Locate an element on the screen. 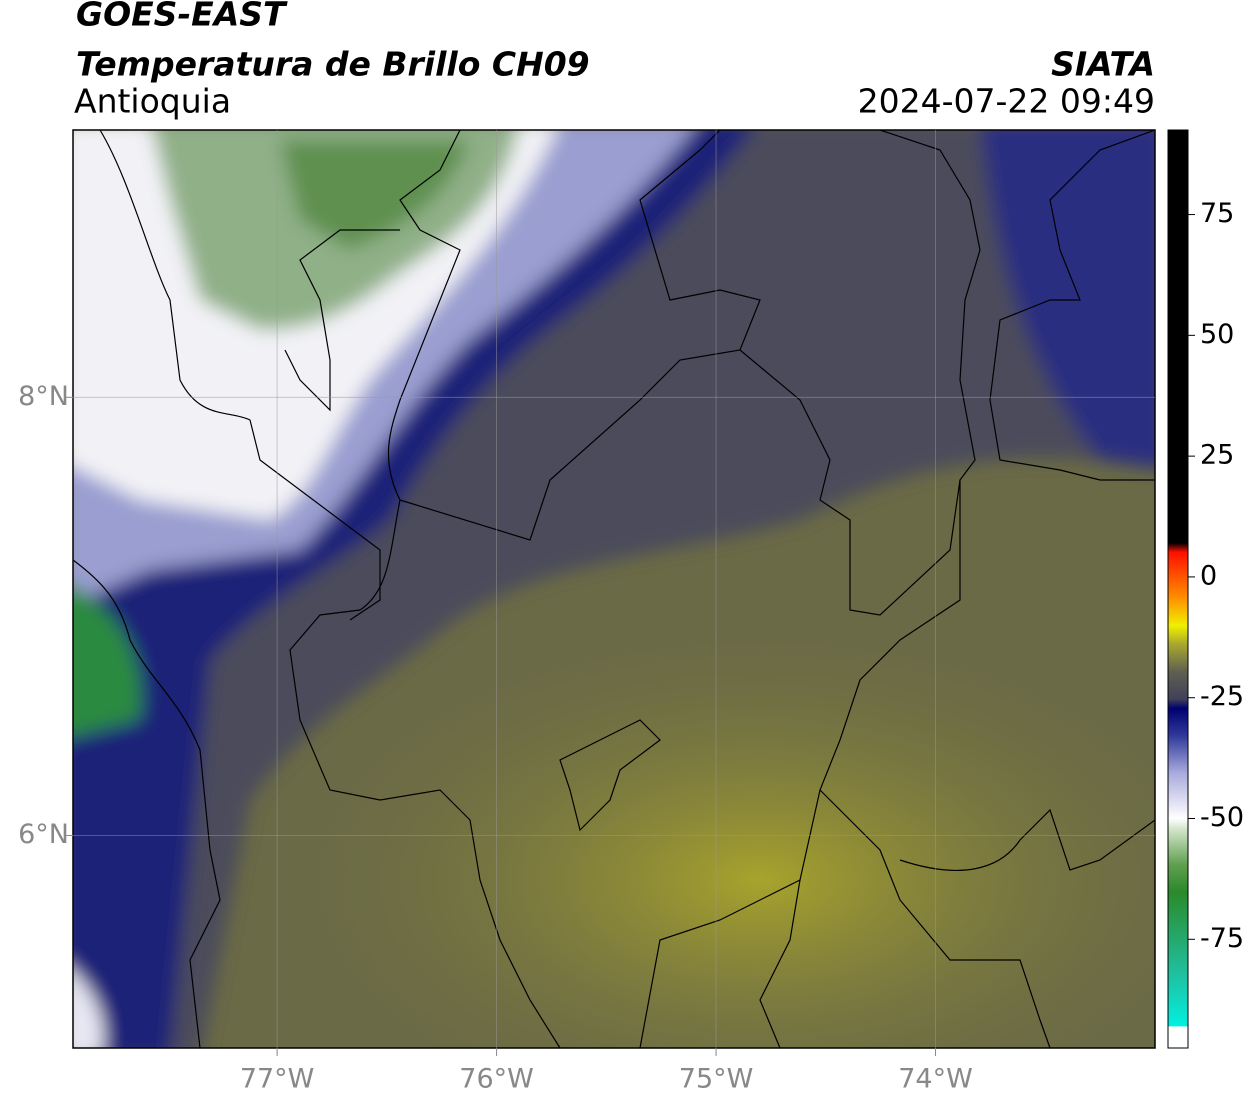  source: SIATA is located at coordinates (1103, 64).